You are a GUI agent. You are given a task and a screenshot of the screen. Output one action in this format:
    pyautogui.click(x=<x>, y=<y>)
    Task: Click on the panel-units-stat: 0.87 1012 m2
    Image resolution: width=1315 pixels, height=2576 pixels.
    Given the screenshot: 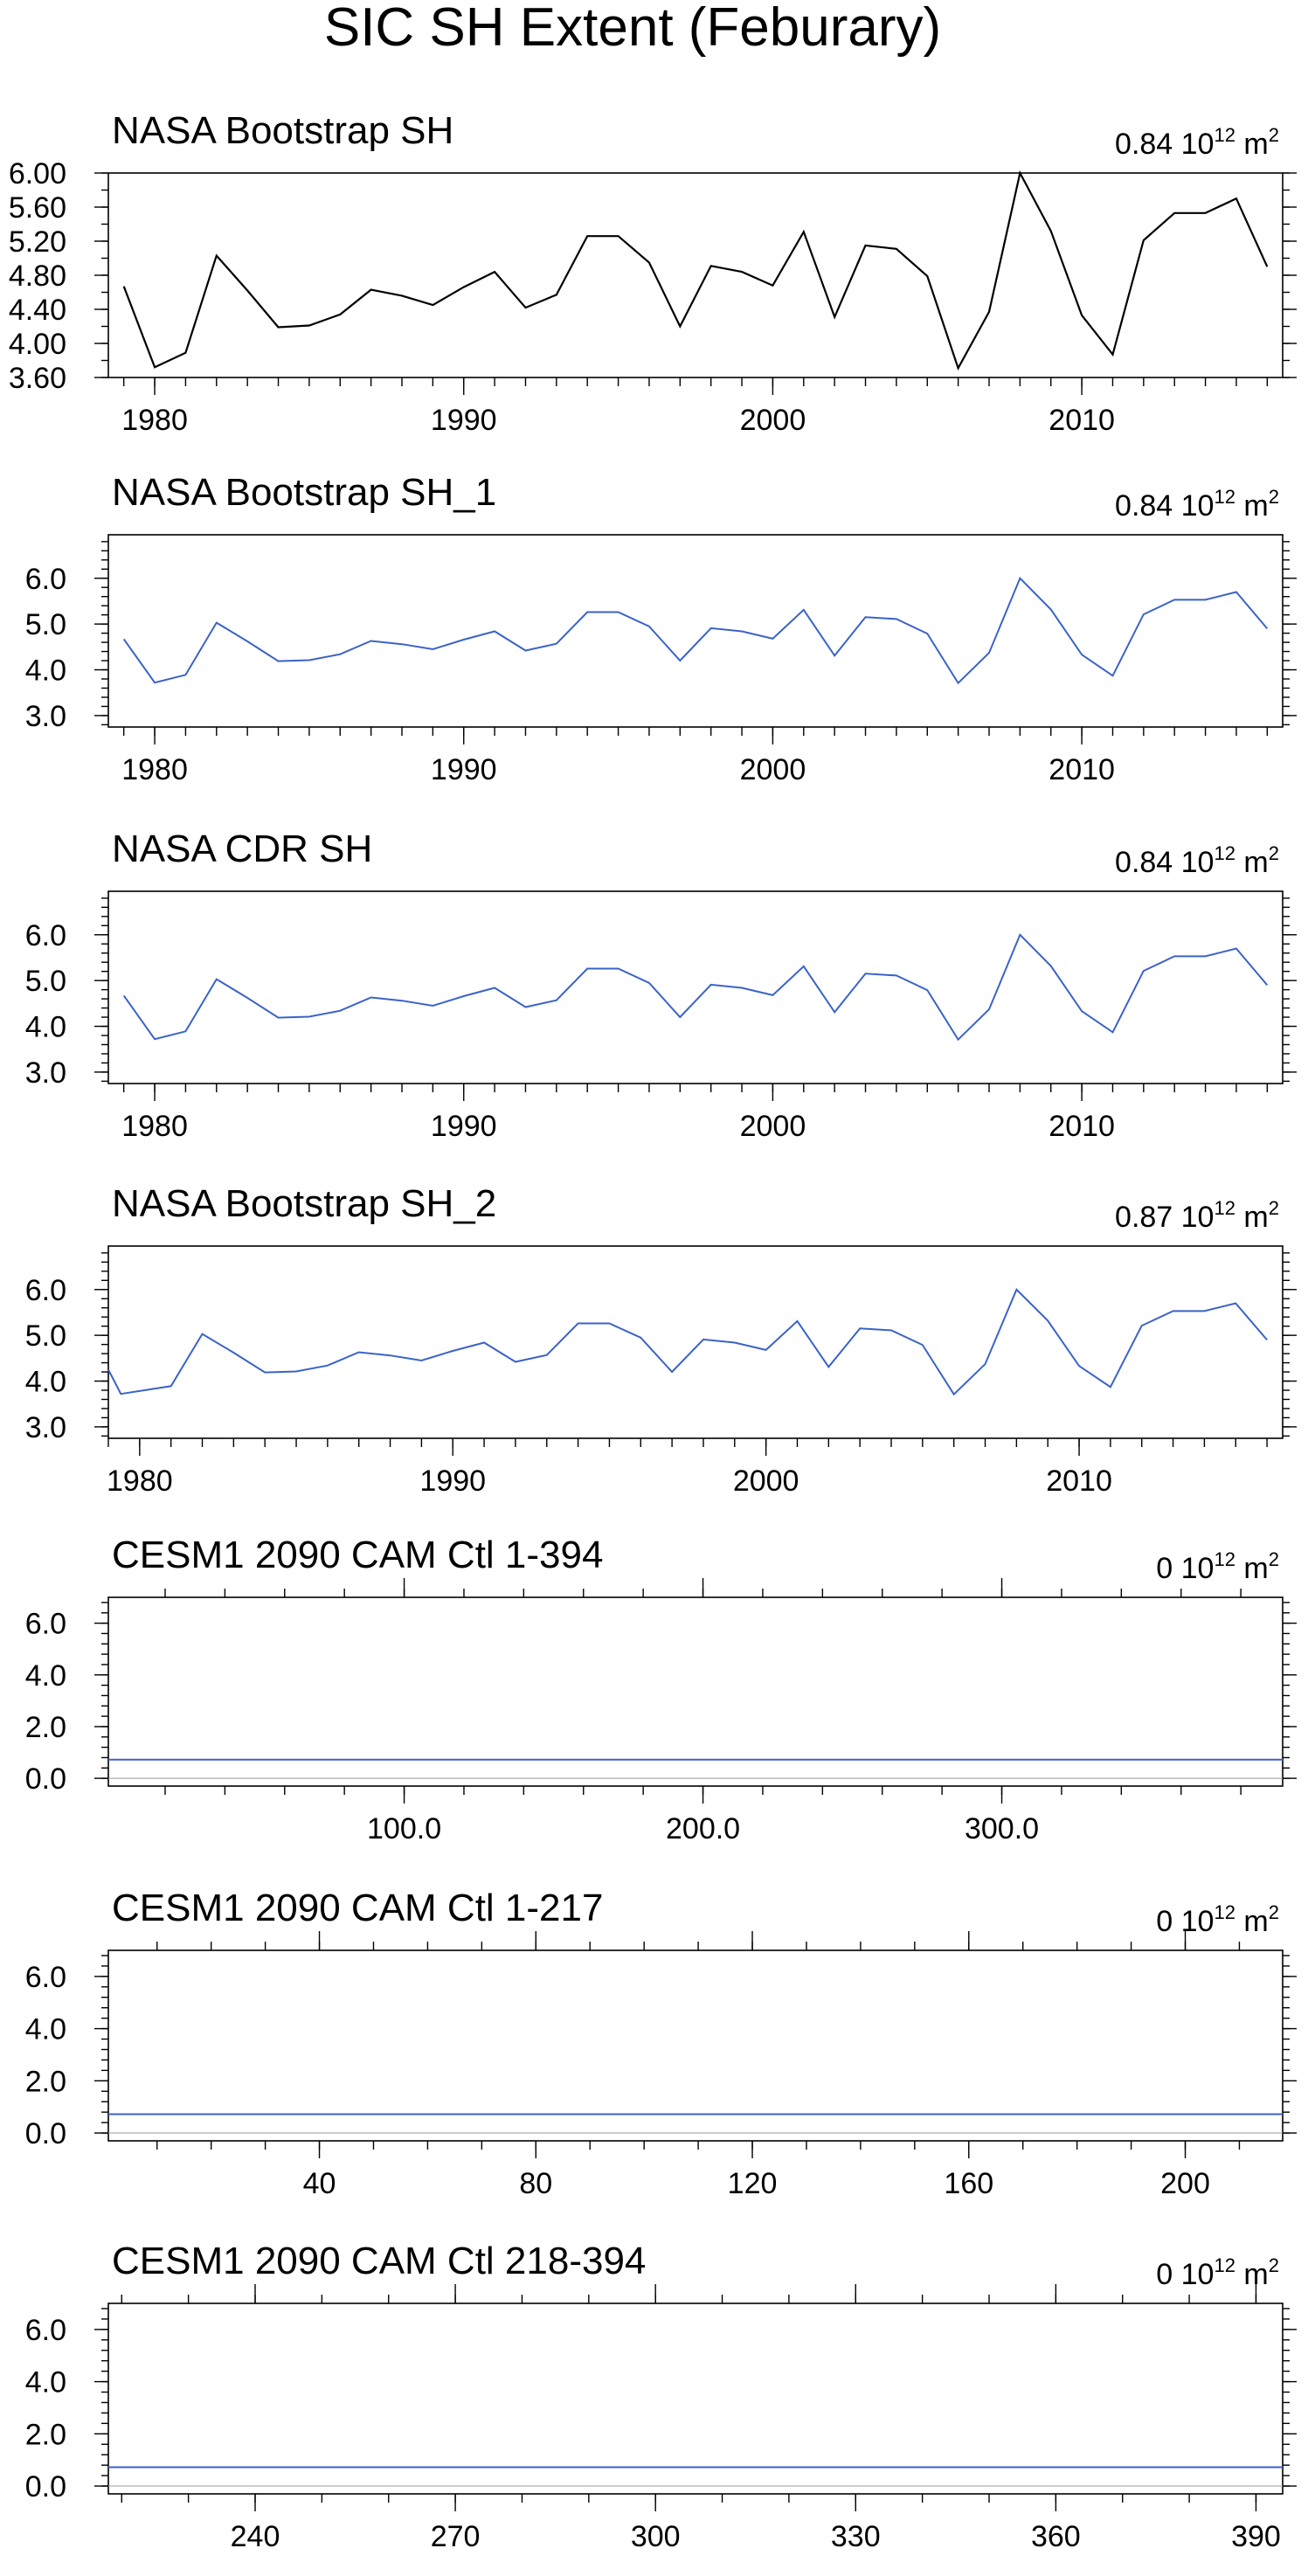 What is the action you would take?
    pyautogui.click(x=1197, y=1215)
    